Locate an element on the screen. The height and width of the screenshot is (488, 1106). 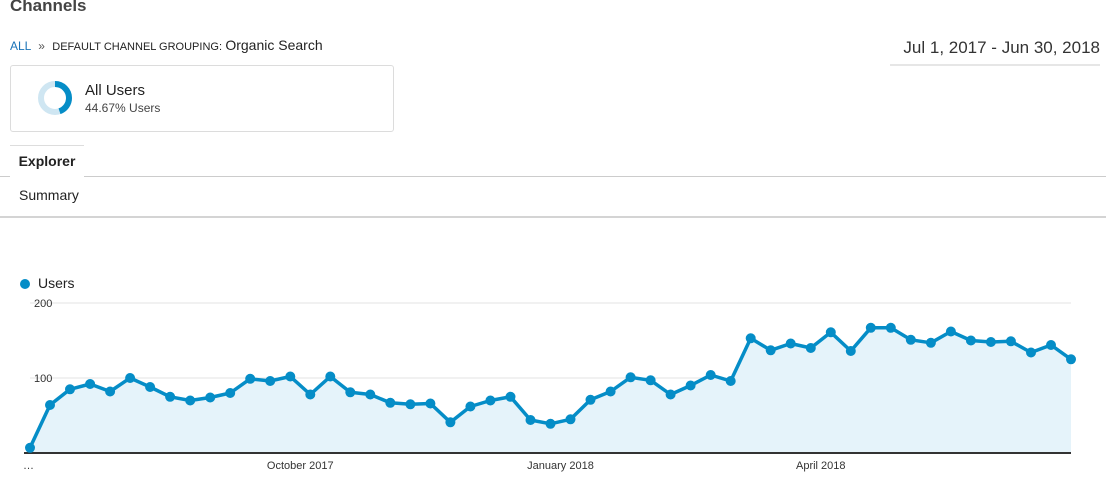
y-tick-label-200: 200 is located at coordinates (43, 304).